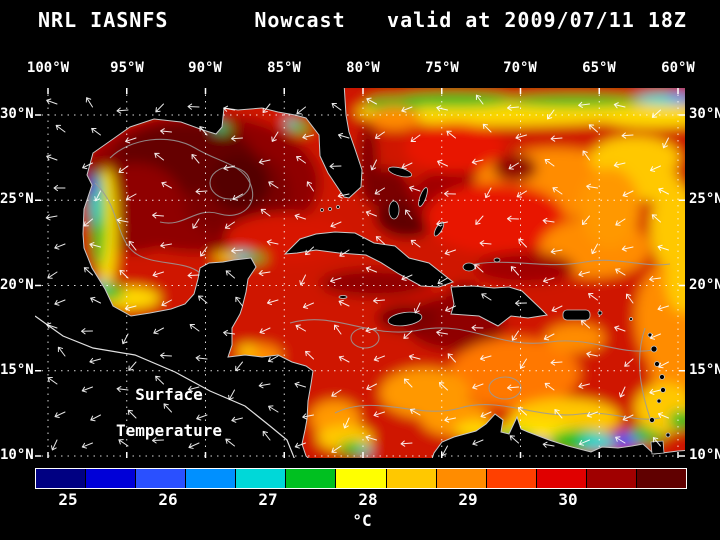 The width and height of the screenshot is (720, 540). I want to click on lon-label: 60°W, so click(678, 68).